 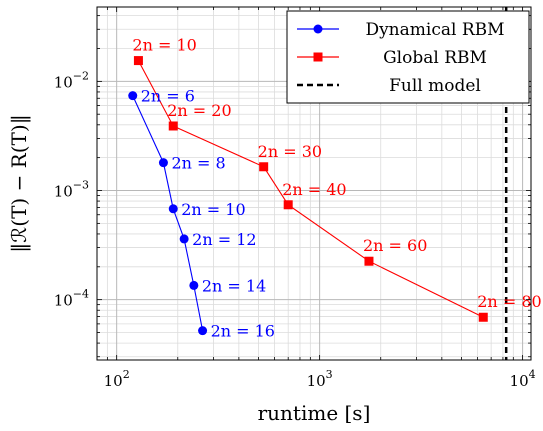 I want to click on point-label: 2n = 12, so click(x=224, y=239).